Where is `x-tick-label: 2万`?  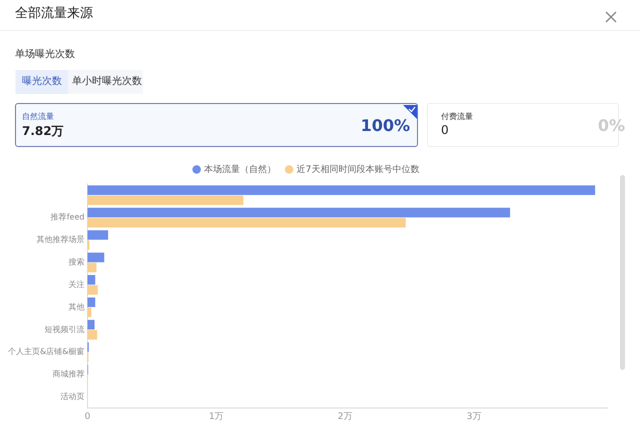 x-tick-label: 2万 is located at coordinates (345, 417).